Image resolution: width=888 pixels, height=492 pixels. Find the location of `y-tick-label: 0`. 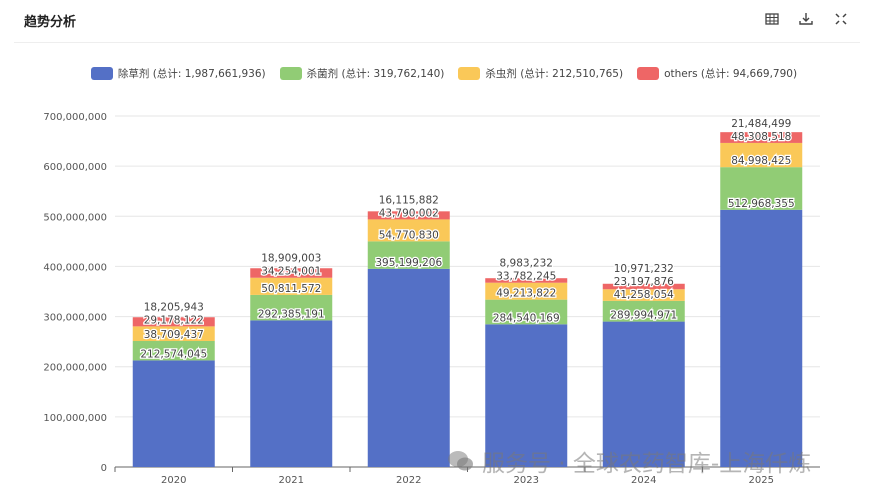

y-tick-label: 0 is located at coordinates (104, 468).